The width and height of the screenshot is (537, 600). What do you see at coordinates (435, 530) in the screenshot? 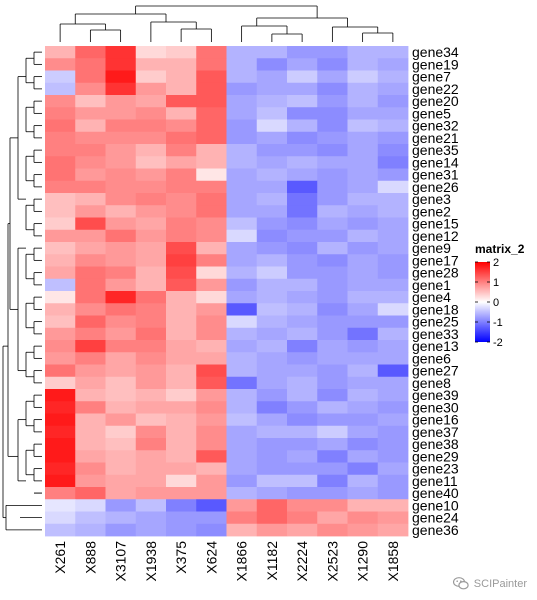
I see `row-label: gene36` at bounding box center [435, 530].